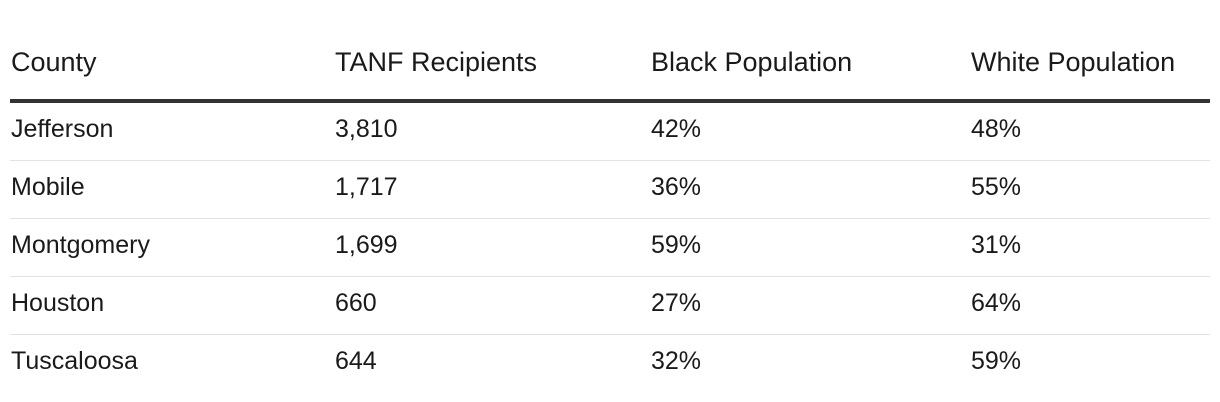 This screenshot has height=402, width=1220. What do you see at coordinates (1073, 62) in the screenshot?
I see `column-header: White Population` at bounding box center [1073, 62].